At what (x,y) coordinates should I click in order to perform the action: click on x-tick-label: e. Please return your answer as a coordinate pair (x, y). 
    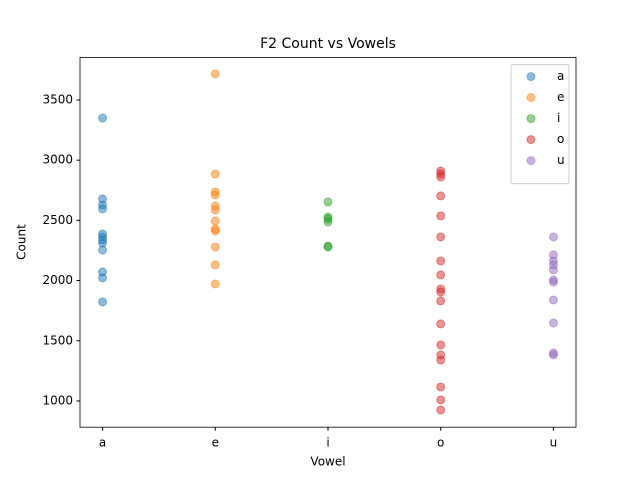
    Looking at the image, I should click on (215, 443).